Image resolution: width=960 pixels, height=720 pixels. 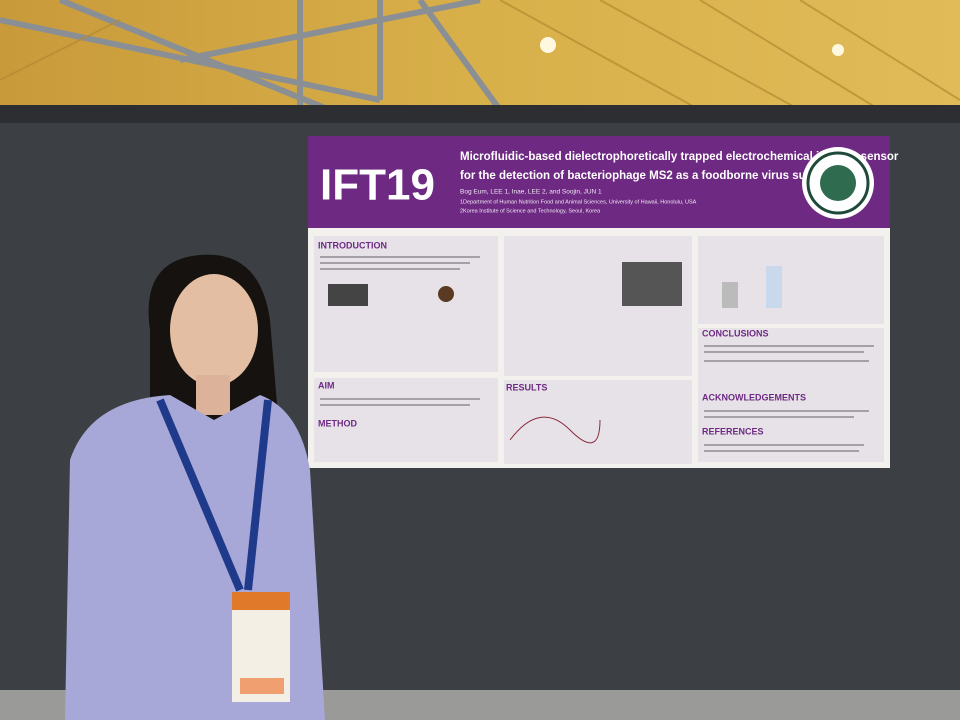 I want to click on section-heading: REFERENCES, so click(x=733, y=431).